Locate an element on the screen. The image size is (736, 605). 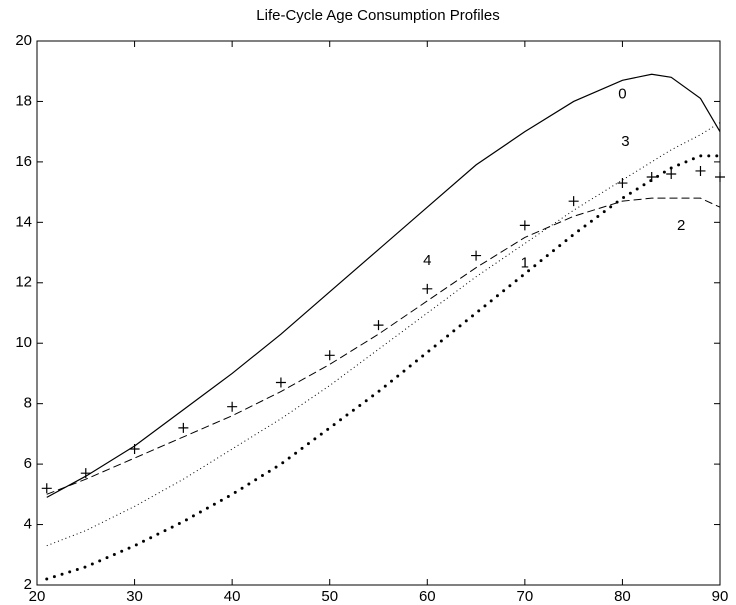
x-tick-label: 20 is located at coordinates (37, 596).